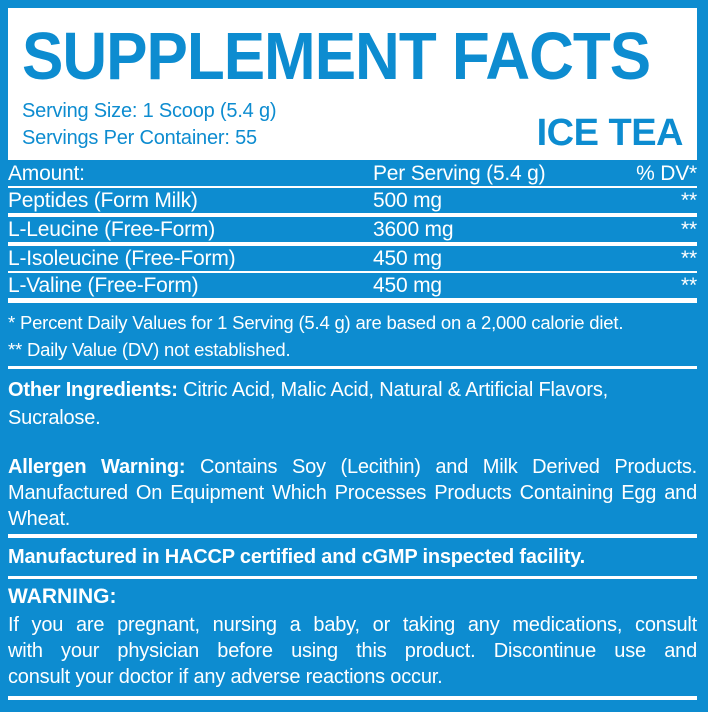 The image size is (708, 712). Describe the element at coordinates (62, 596) in the screenshot. I see `warning-title: WARNING:` at that location.